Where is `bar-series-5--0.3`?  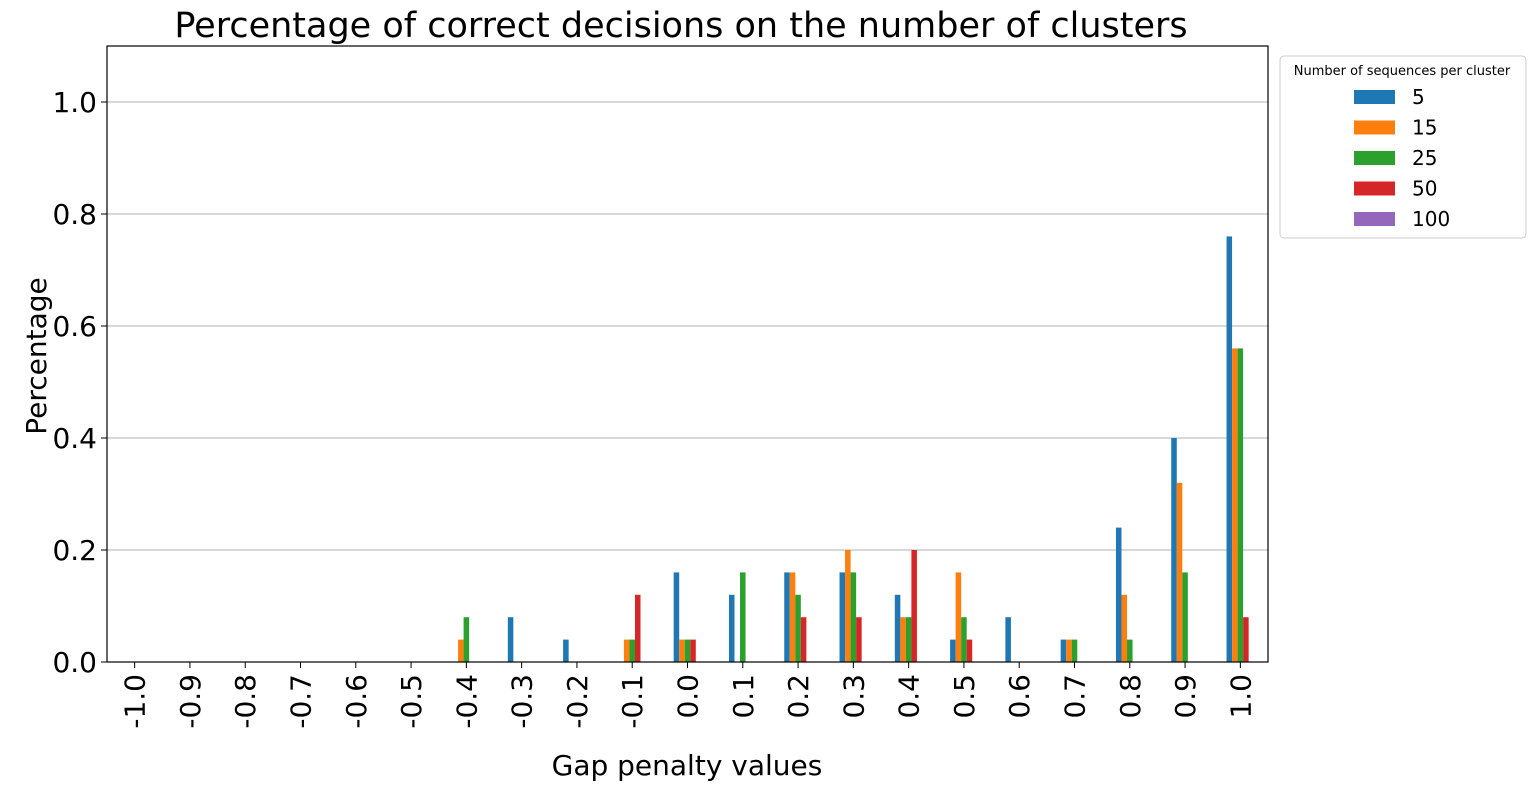
bar-series-5--0.3 is located at coordinates (510, 639).